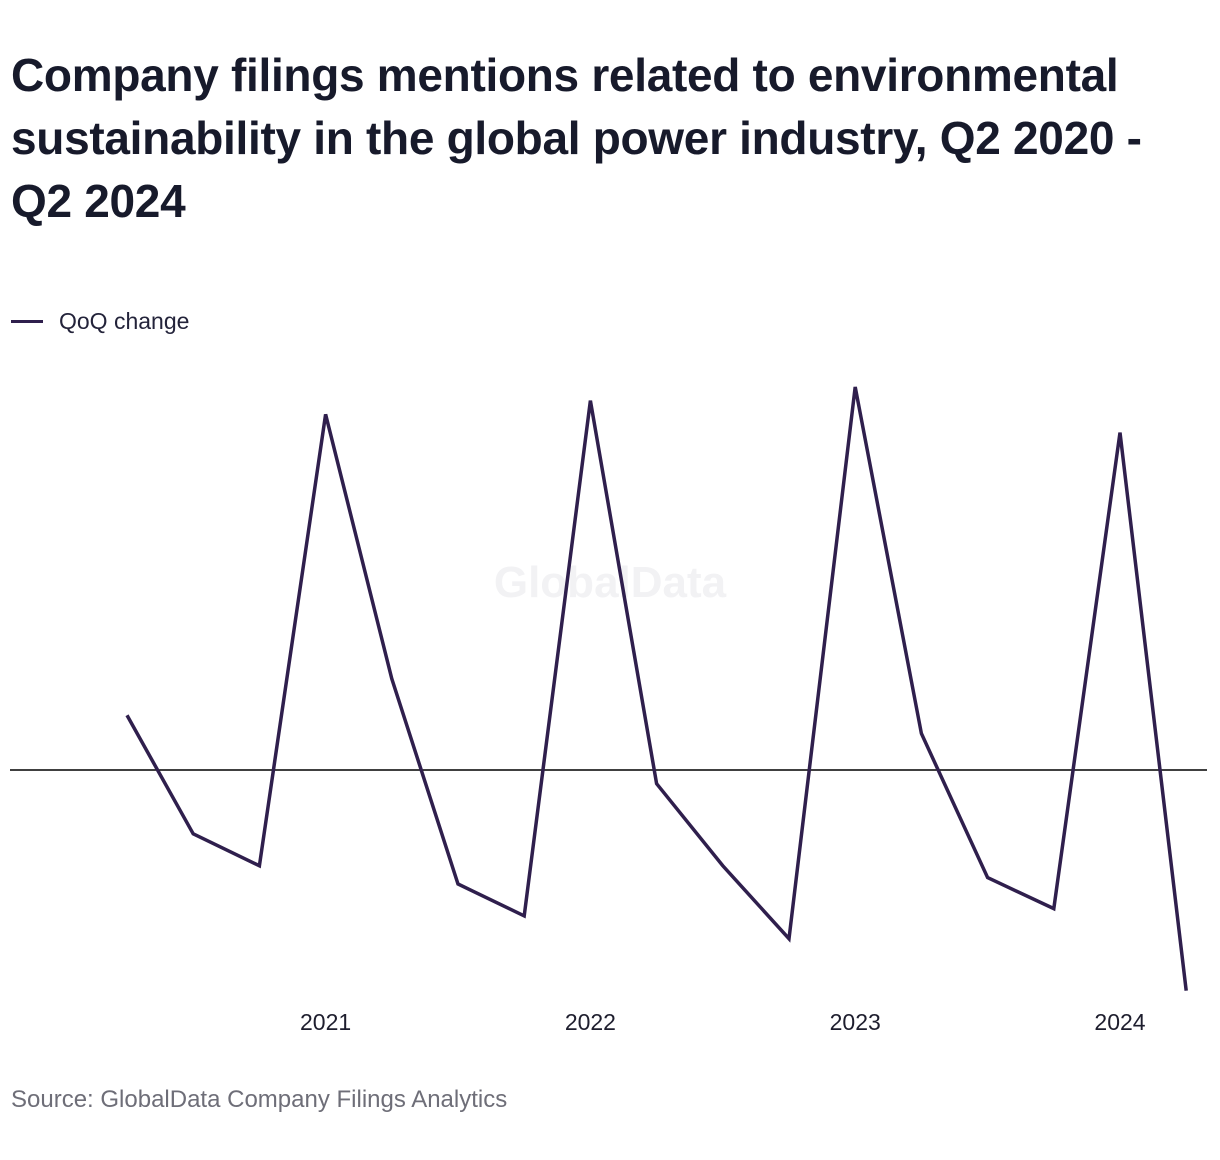 The image size is (1220, 1160). I want to click on watermark-text: GlobalData, so click(610, 582).